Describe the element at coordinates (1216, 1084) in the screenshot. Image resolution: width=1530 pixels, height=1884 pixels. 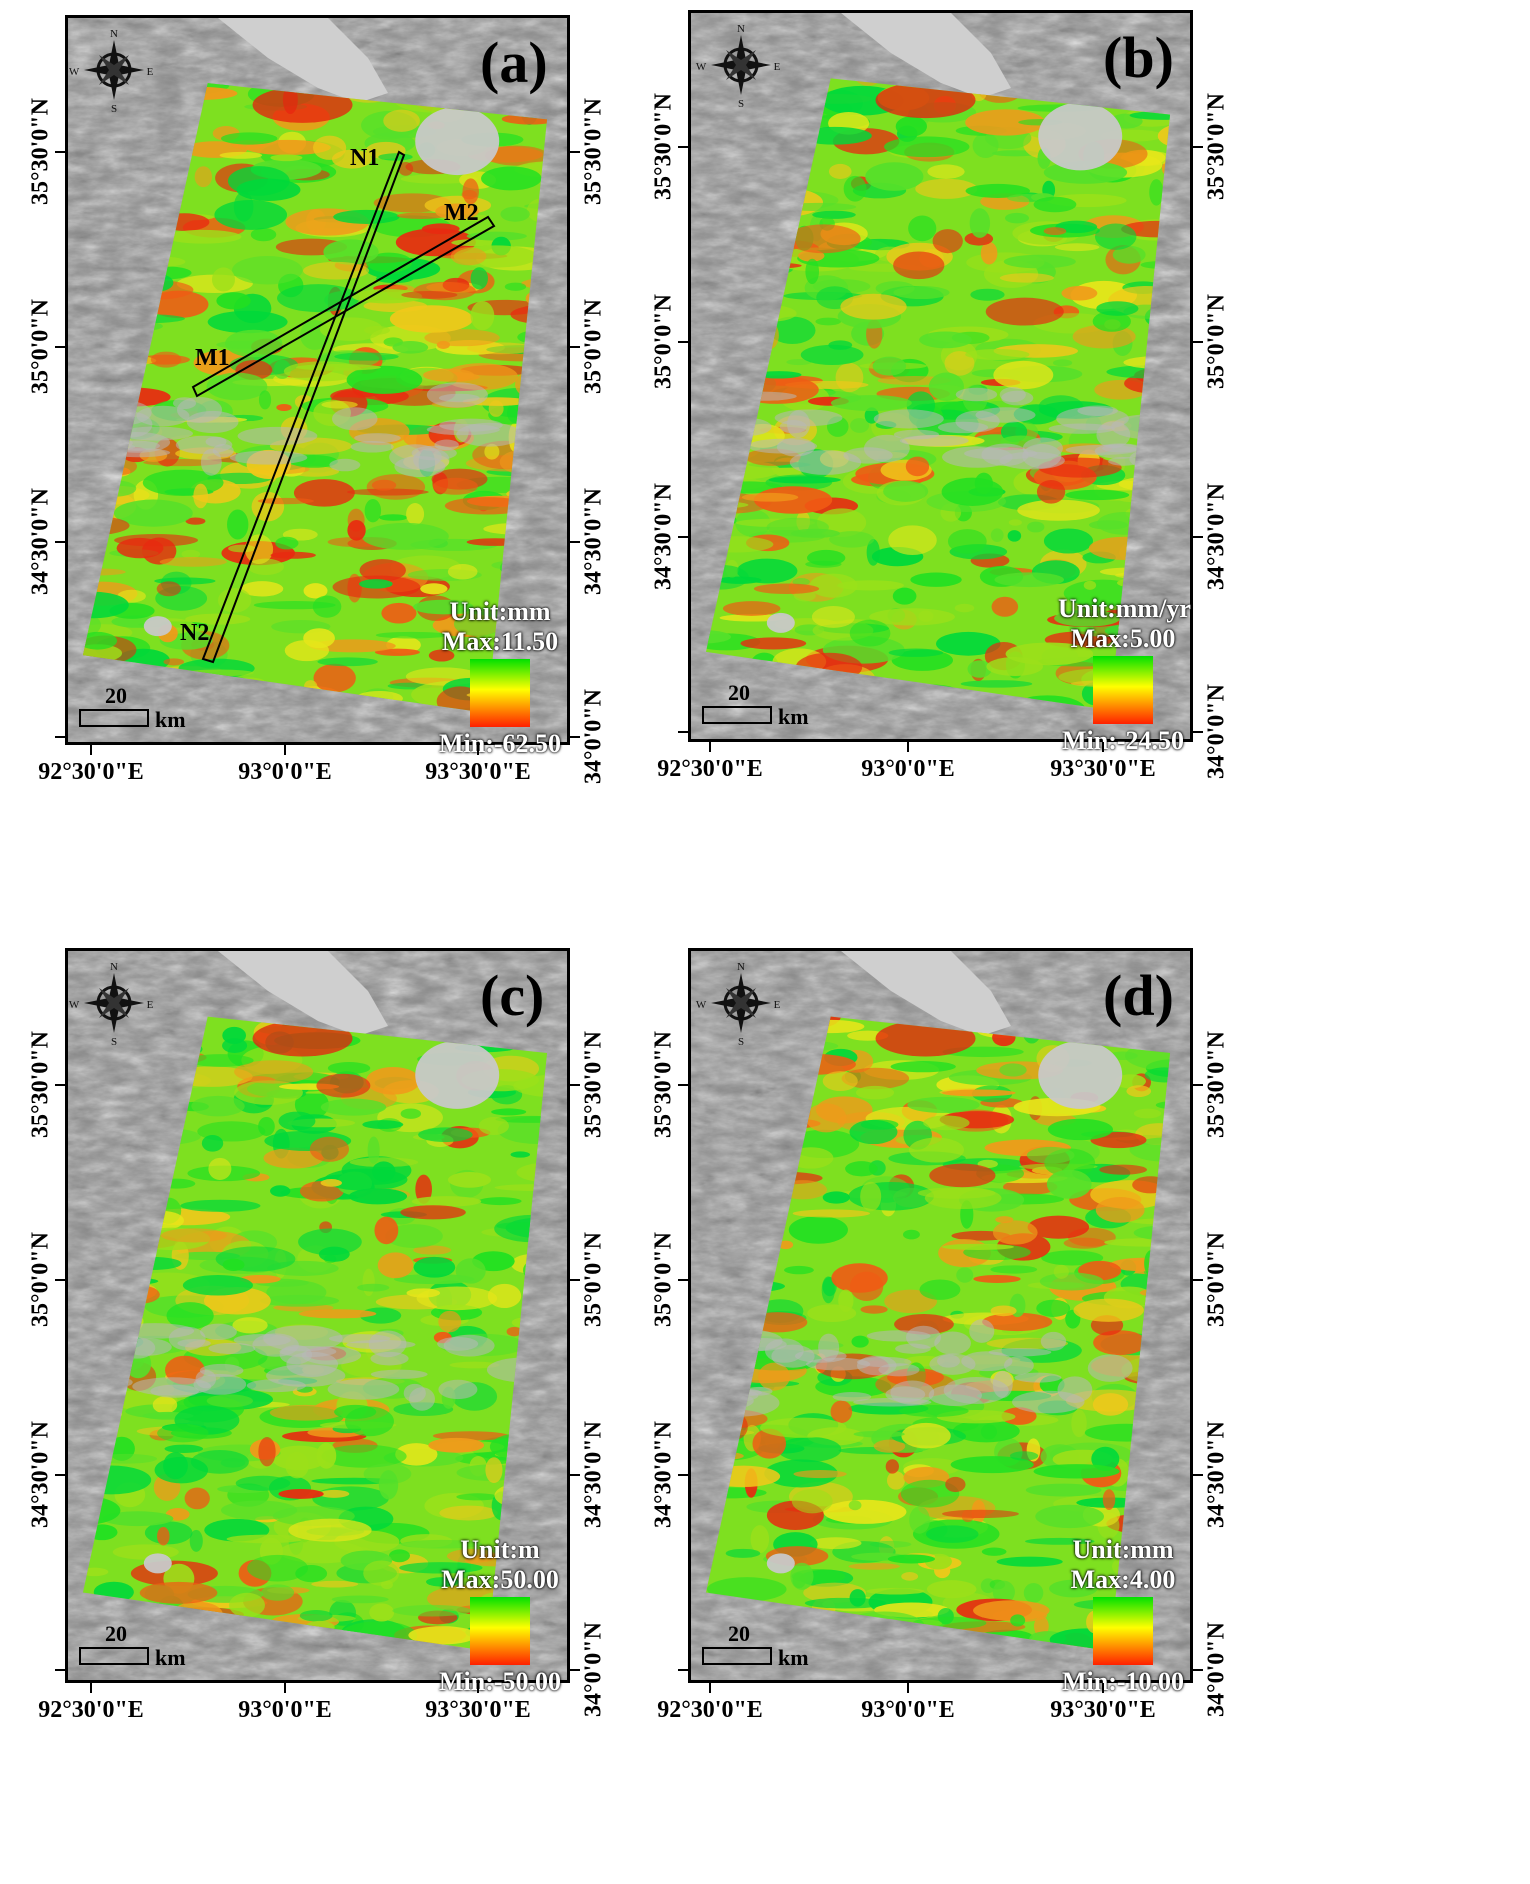
I see `lat-label-right: 35°30'0"N` at that location.